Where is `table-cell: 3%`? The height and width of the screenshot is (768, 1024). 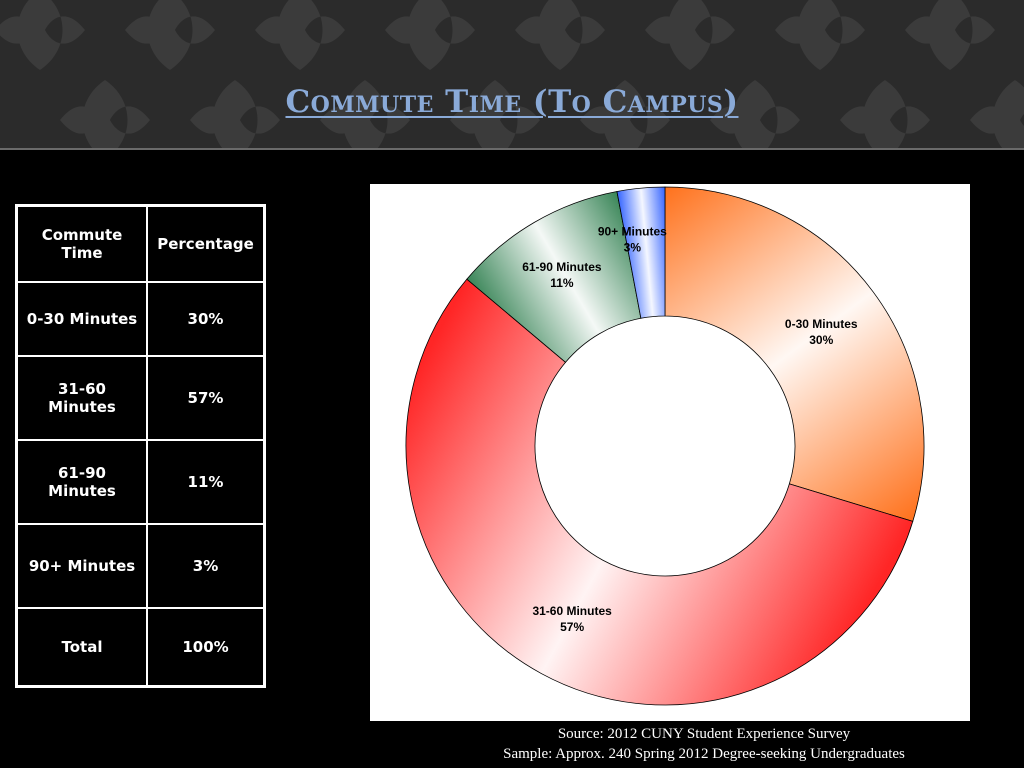 table-cell: 3% is located at coordinates (206, 566).